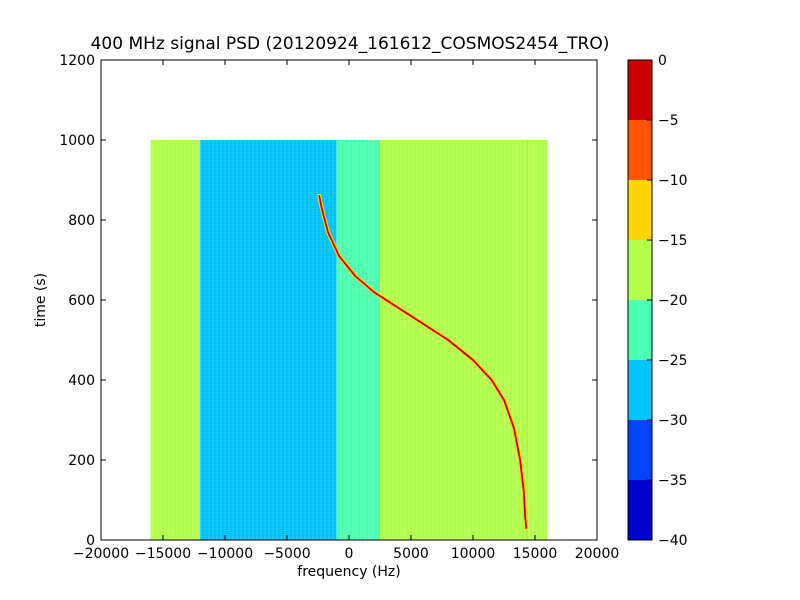  What do you see at coordinates (673, 301) in the screenshot?
I see `colorbar-tick-label: −20` at bounding box center [673, 301].